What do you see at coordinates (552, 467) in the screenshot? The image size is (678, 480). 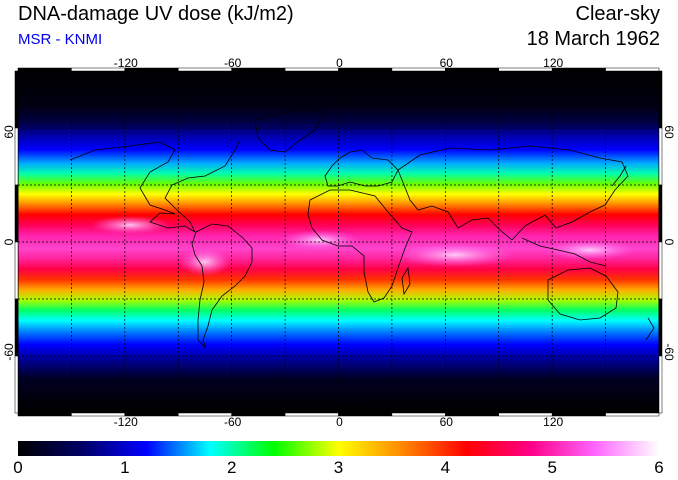 I see `colorbar-label: 5` at bounding box center [552, 467].